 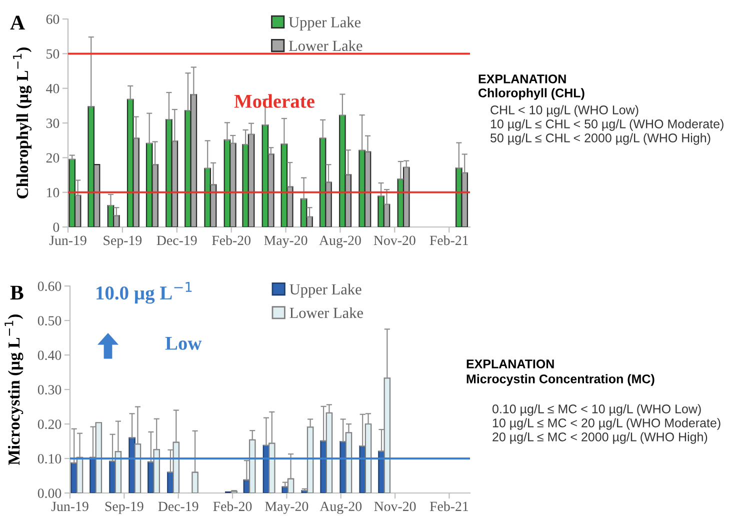 I want to click on y-tick-label: 10, so click(x=53, y=193).